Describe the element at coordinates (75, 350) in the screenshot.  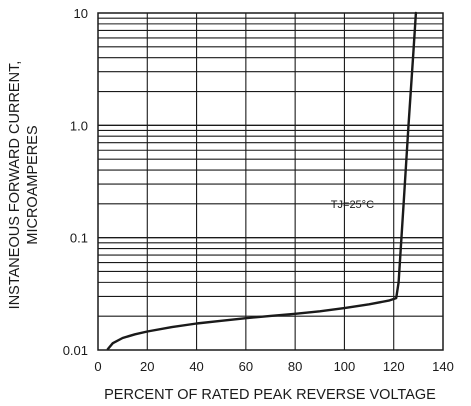
I see `y-tick-label: 0.01` at that location.